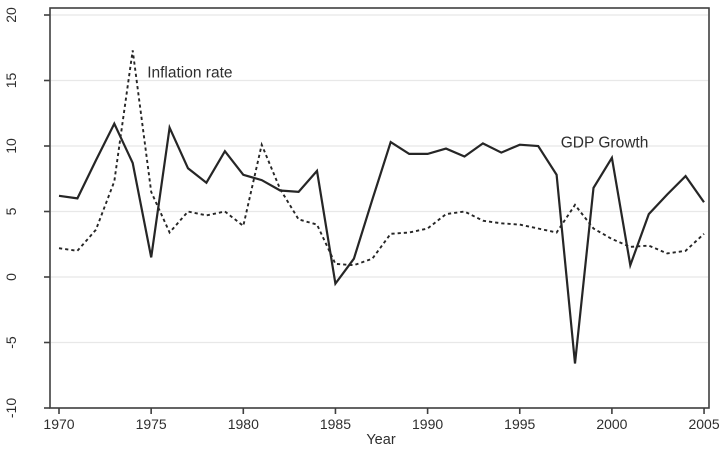 The width and height of the screenshot is (720, 460). Describe the element at coordinates (243, 424) in the screenshot. I see `x-tick-label-1980: 1980` at that location.